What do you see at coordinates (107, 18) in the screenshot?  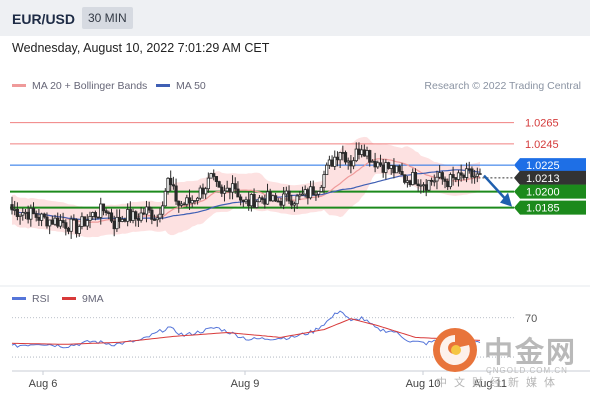 I see `timeframe-button: 30 MIN` at bounding box center [107, 18].